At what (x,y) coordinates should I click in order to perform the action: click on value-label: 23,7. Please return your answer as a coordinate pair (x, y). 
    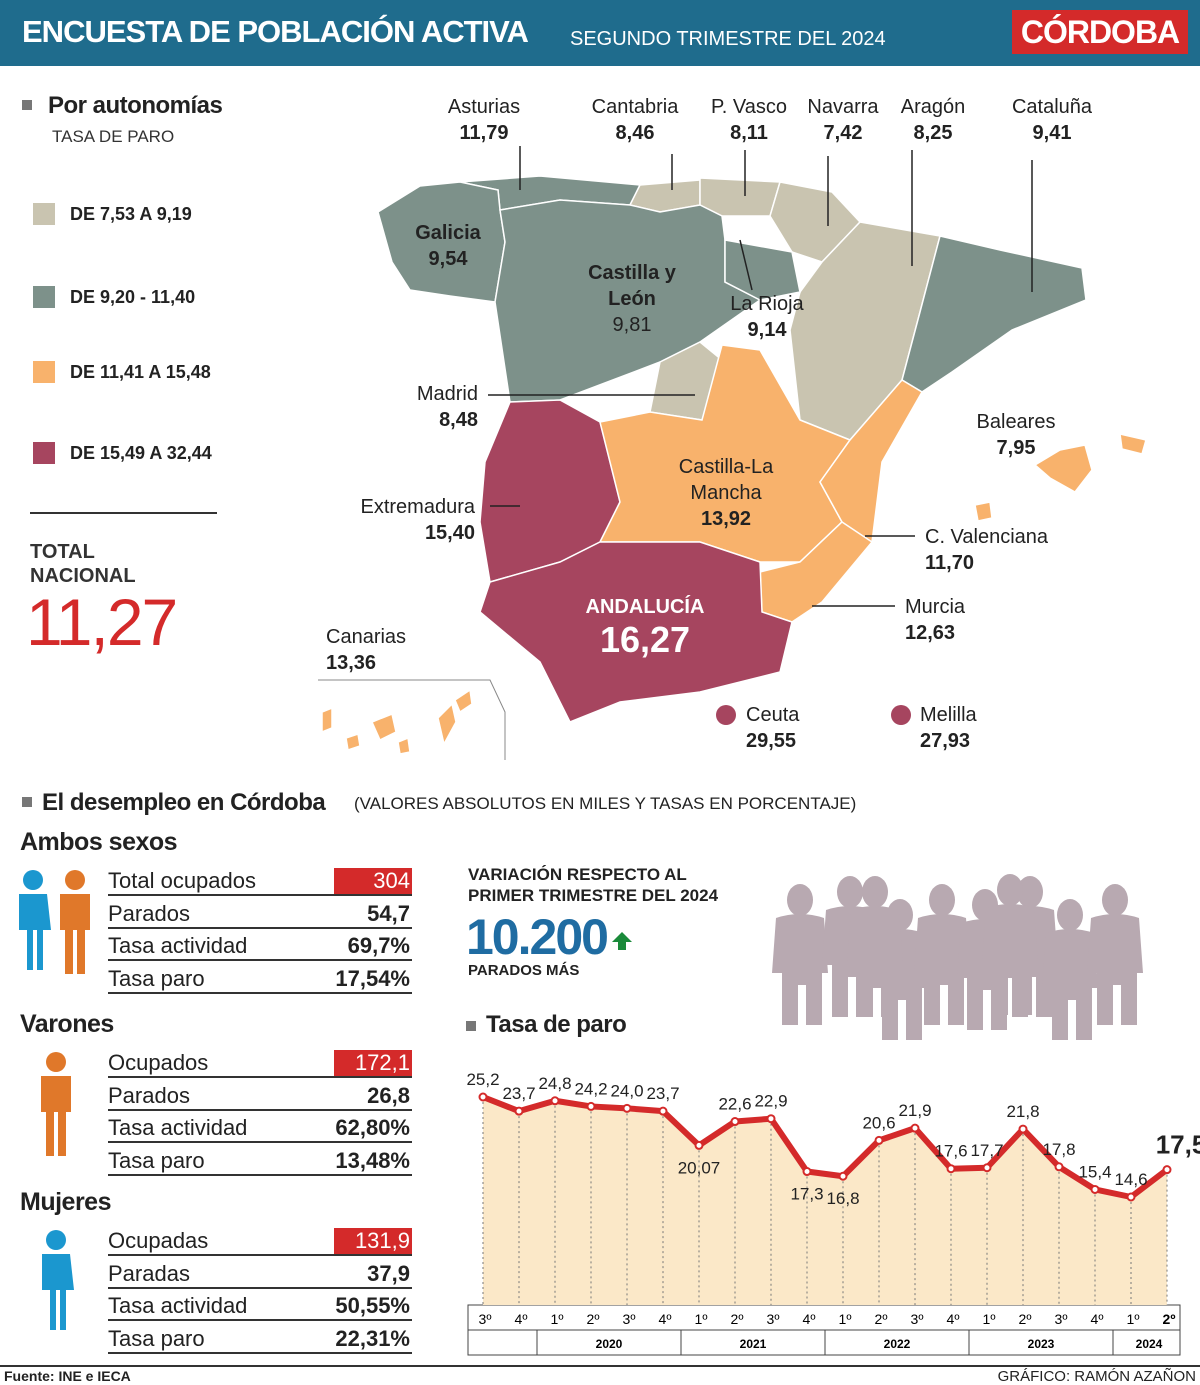
    Looking at the image, I should click on (662, 1093).